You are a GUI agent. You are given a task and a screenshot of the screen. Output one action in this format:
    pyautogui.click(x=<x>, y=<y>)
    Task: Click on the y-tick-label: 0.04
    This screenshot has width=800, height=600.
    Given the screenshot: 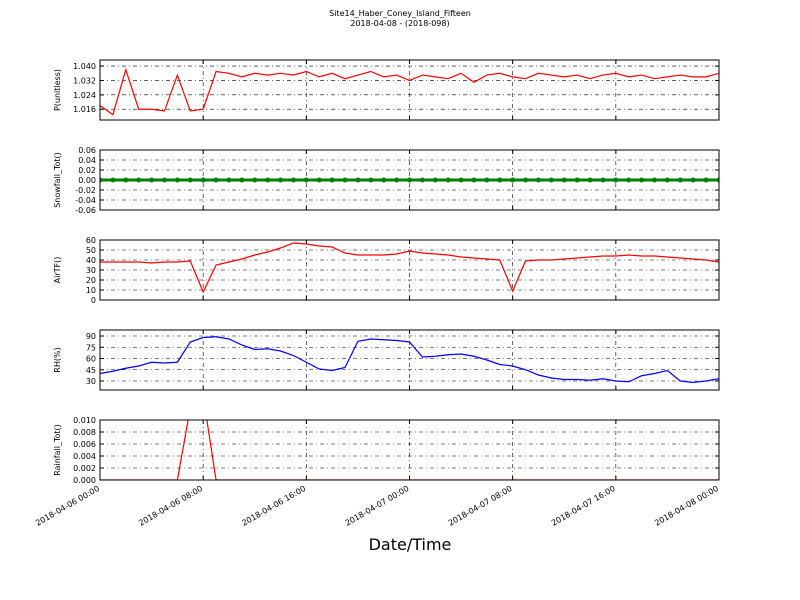 What is the action you would take?
    pyautogui.click(x=87, y=160)
    